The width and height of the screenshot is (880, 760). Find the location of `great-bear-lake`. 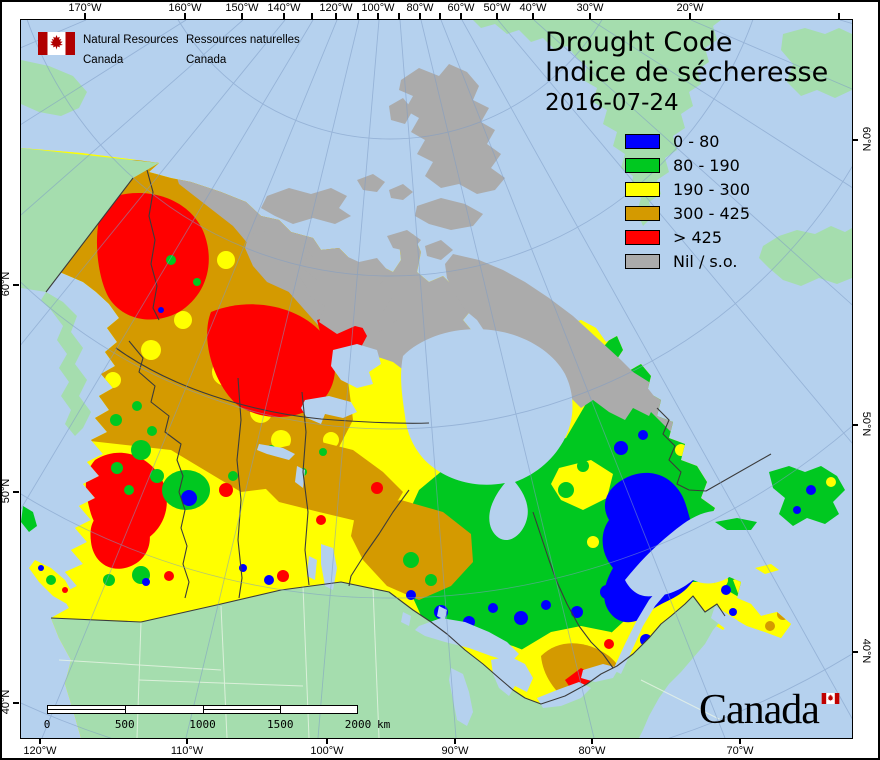

great-bear-lake is located at coordinates (356, 366).